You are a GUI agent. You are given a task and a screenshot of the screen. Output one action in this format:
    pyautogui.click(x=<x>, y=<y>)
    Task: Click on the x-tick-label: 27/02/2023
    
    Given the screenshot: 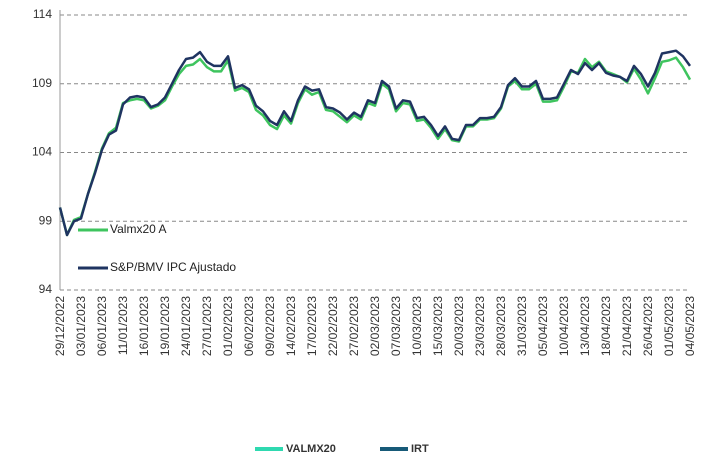 What is the action you would take?
    pyautogui.click(x=354, y=326)
    